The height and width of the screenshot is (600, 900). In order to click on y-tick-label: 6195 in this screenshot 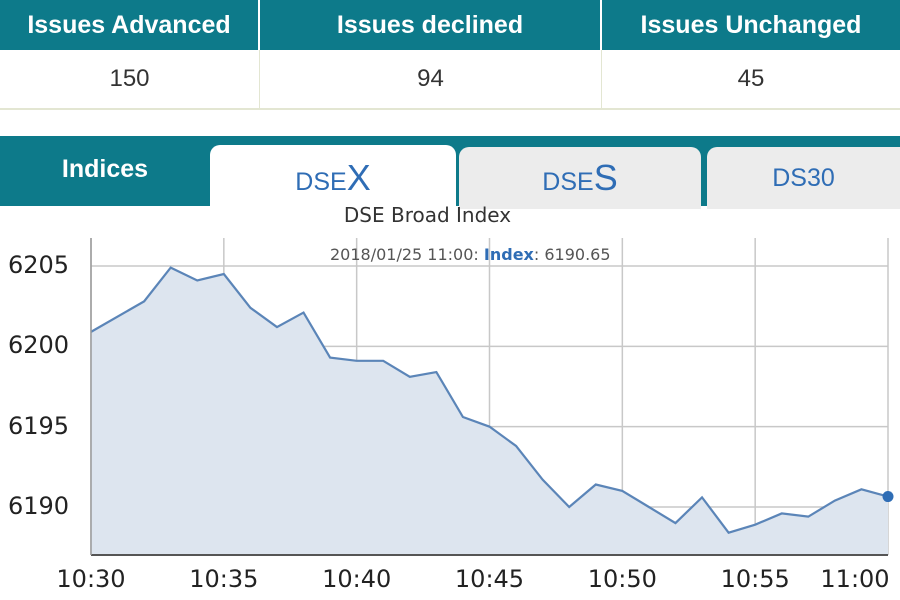, I will do `click(39, 425)`.